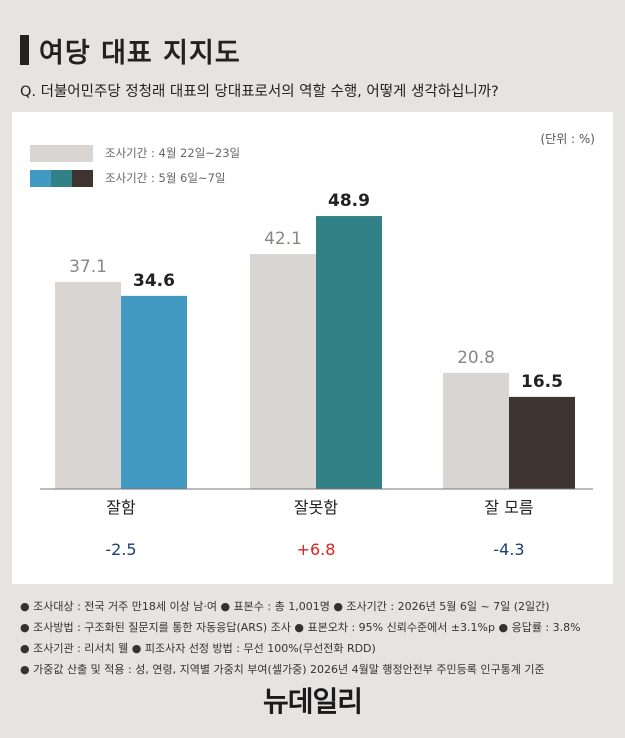 Image resolution: width=625 pixels, height=738 pixels. Describe the element at coordinates (508, 549) in the screenshot. I see `change-label: -4.3` at that location.